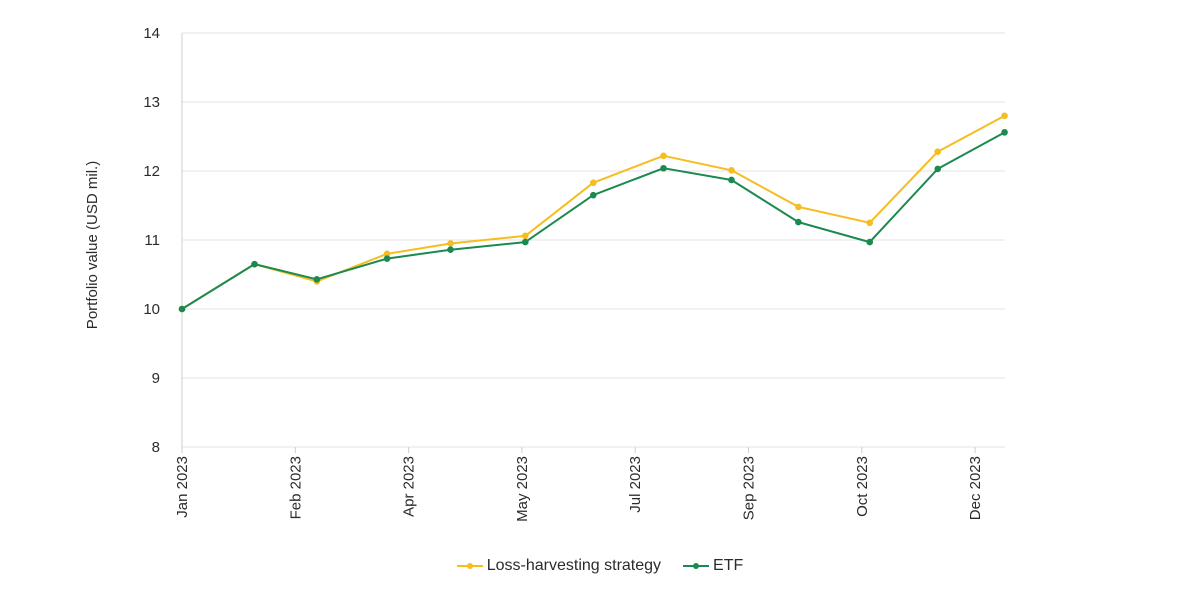 The width and height of the screenshot is (1200, 600). What do you see at coordinates (696, 566) in the screenshot?
I see `legend-swatch-etf-icon` at bounding box center [696, 566].